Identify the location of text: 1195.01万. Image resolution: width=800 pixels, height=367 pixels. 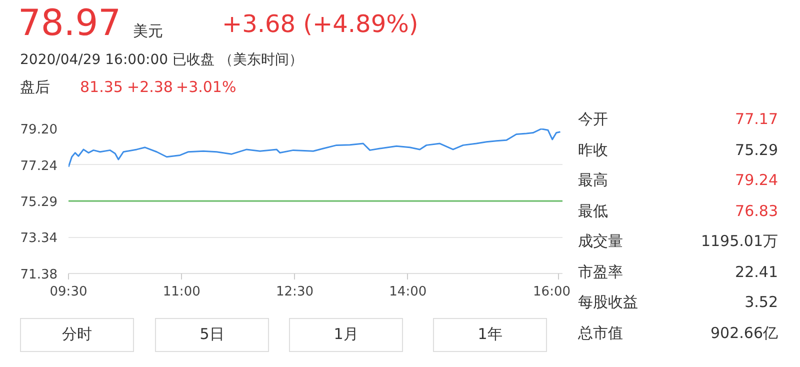
(739, 241).